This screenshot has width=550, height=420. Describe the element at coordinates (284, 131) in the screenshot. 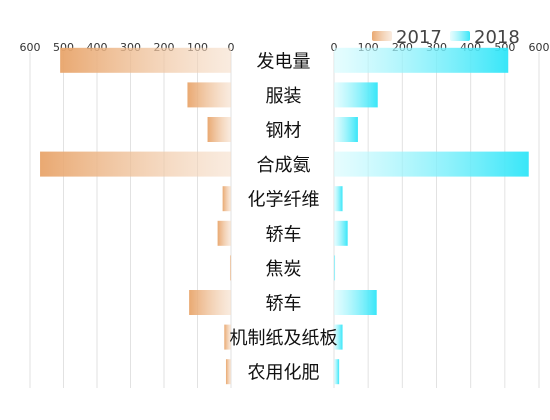

I see `category-label: 钢材` at that location.